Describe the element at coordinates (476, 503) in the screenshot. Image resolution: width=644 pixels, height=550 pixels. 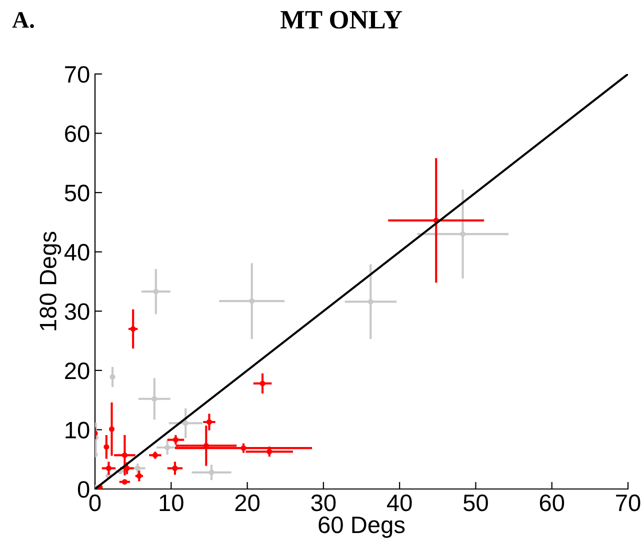
I see `x-tick-label: 50` at that location.